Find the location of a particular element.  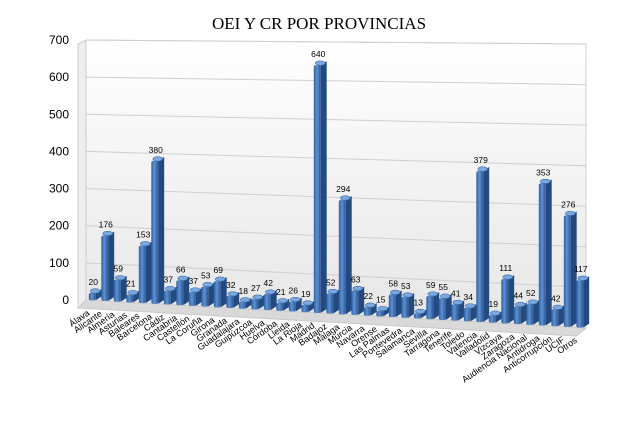

data-label: 66 is located at coordinates (181, 269).